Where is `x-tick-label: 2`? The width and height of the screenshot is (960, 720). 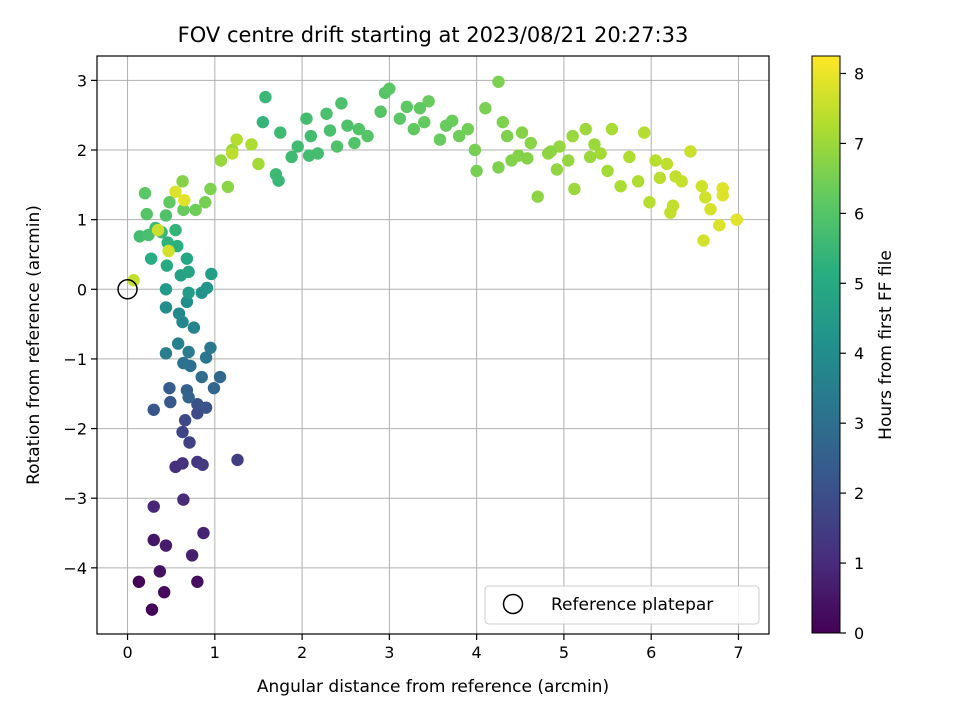
x-tick-label: 2 is located at coordinates (302, 652).